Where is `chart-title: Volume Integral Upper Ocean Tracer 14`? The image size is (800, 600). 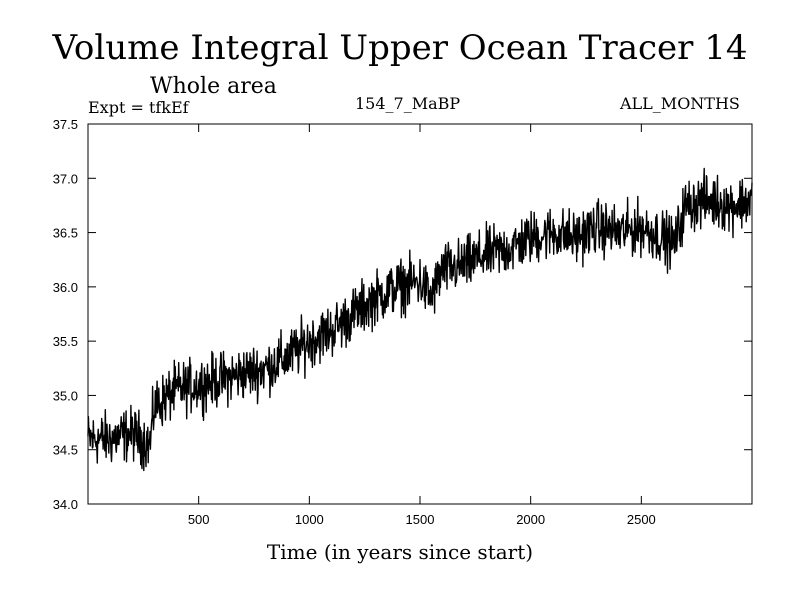 chart-title: Volume Integral Upper Ocean Tracer 14 is located at coordinates (400, 48).